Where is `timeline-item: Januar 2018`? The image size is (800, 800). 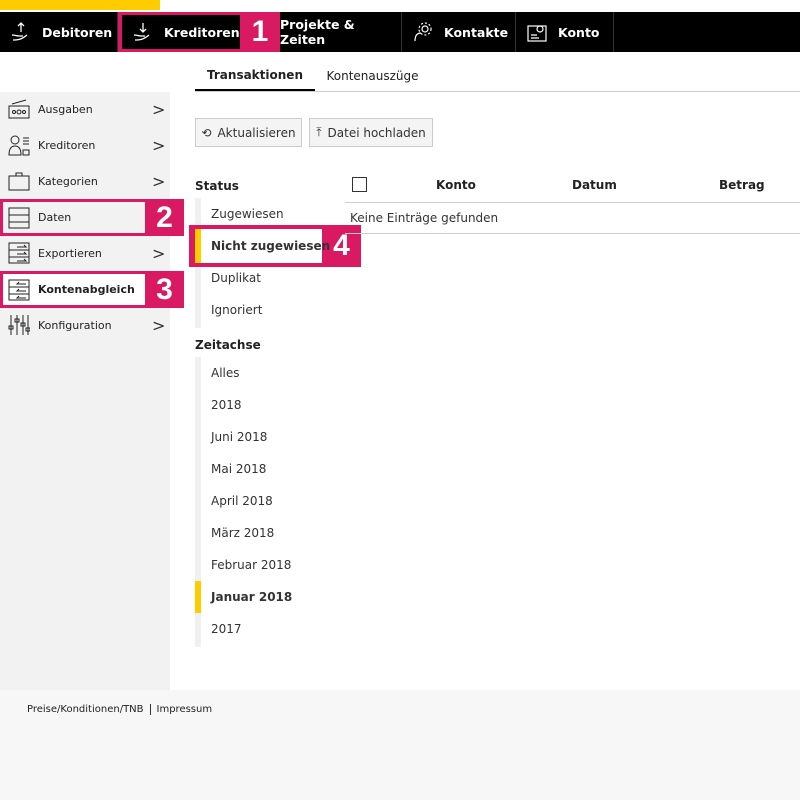 timeline-item: Januar 2018 is located at coordinates (252, 597).